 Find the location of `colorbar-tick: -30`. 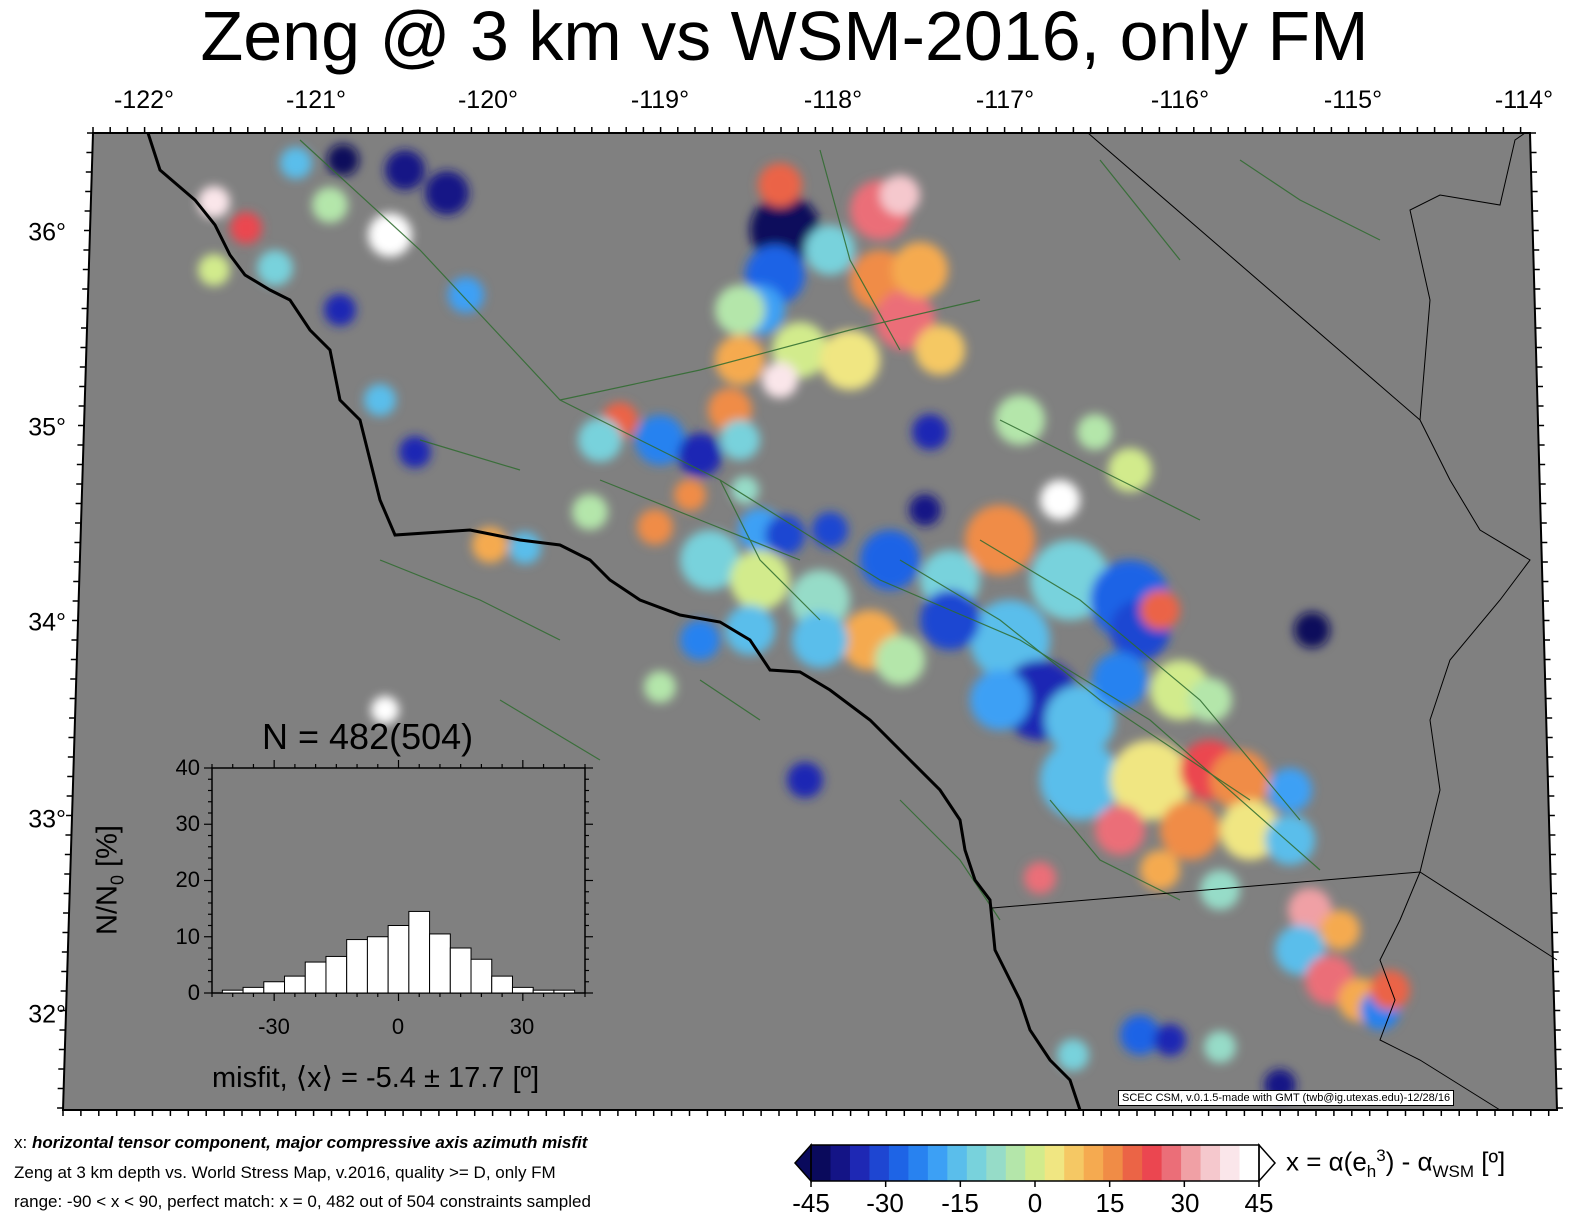

colorbar-tick: -30 is located at coordinates (885, 1203).